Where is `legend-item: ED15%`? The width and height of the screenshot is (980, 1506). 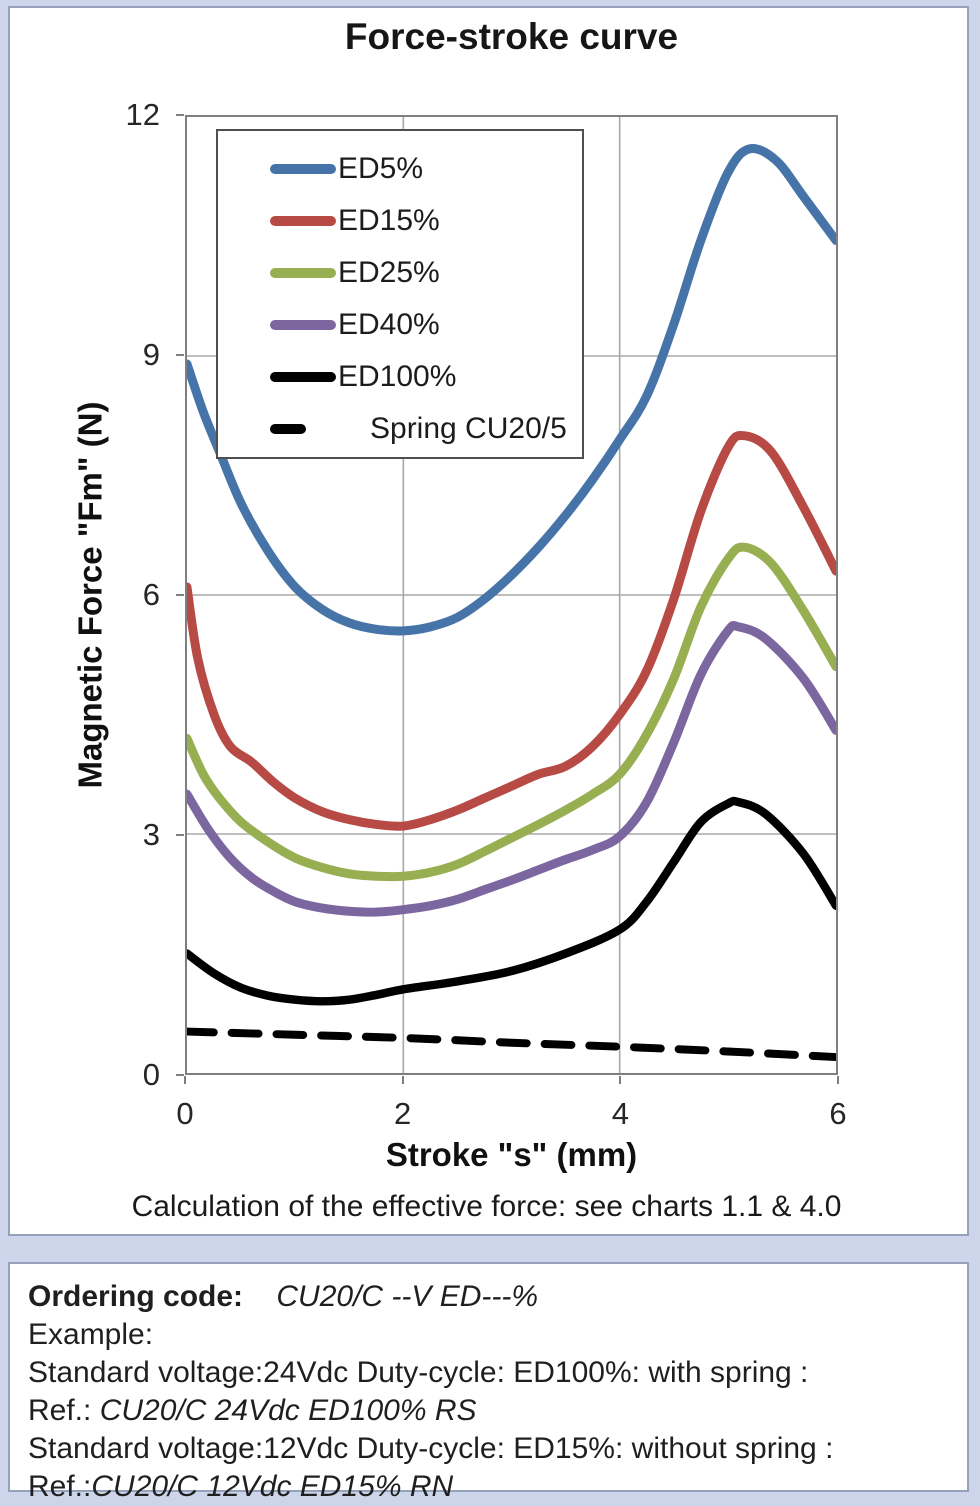 legend-item: ED15% is located at coordinates (426, 221).